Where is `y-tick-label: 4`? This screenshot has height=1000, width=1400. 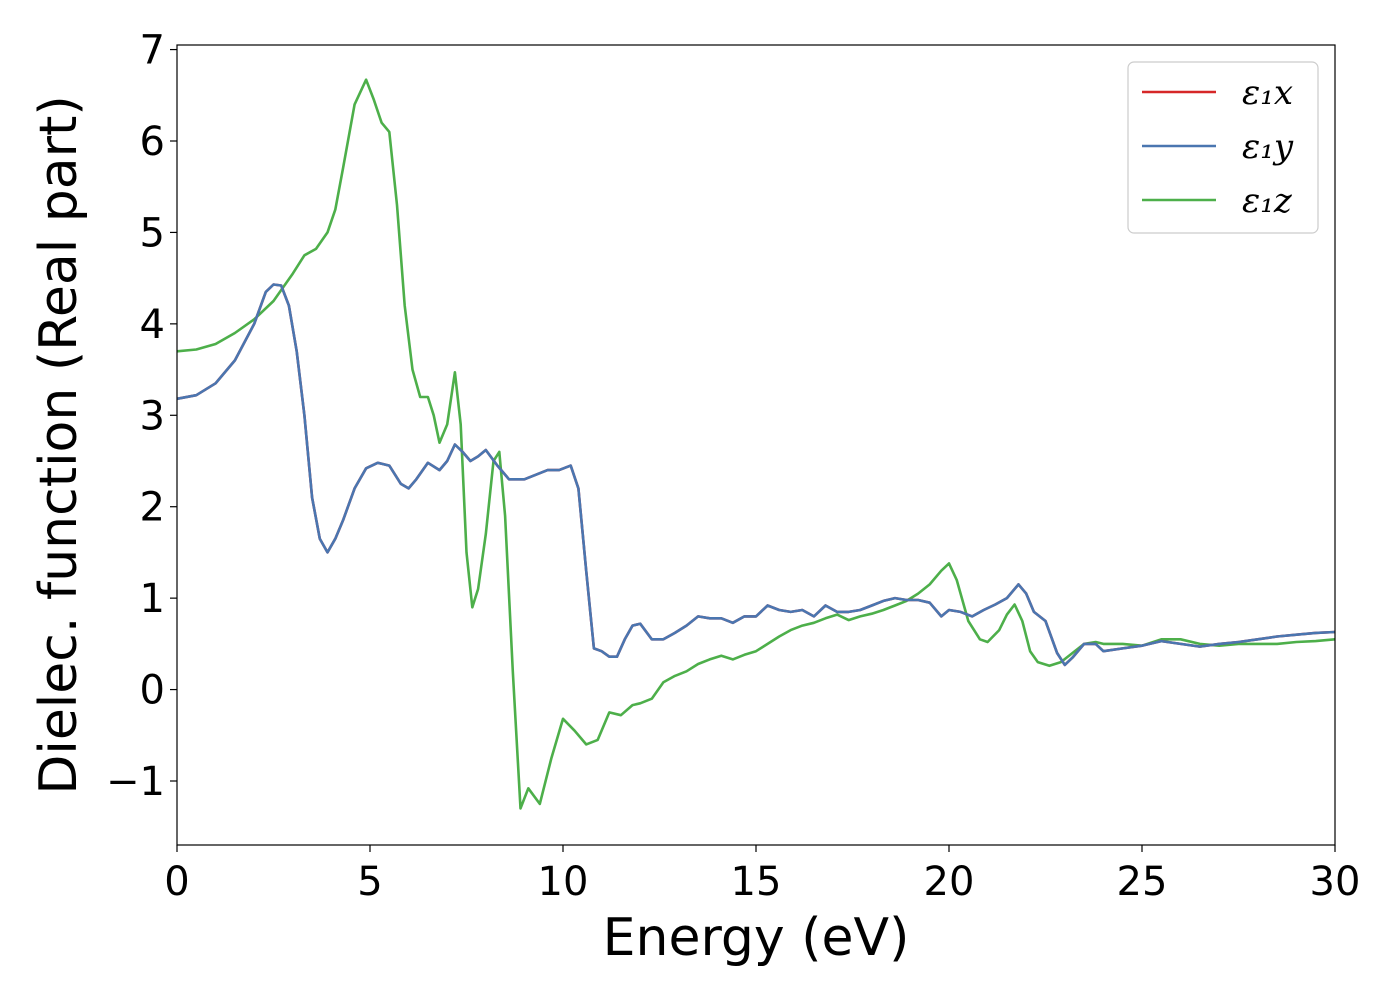 y-tick-label: 4 is located at coordinates (152, 325).